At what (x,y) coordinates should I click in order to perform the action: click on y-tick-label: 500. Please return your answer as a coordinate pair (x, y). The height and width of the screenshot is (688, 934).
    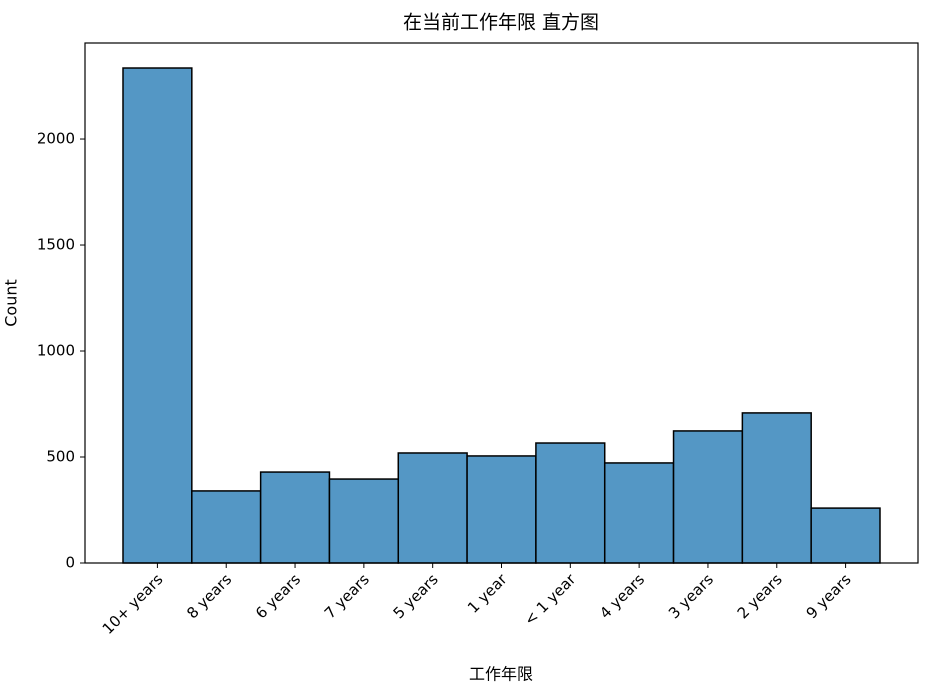
    Looking at the image, I should click on (60, 457).